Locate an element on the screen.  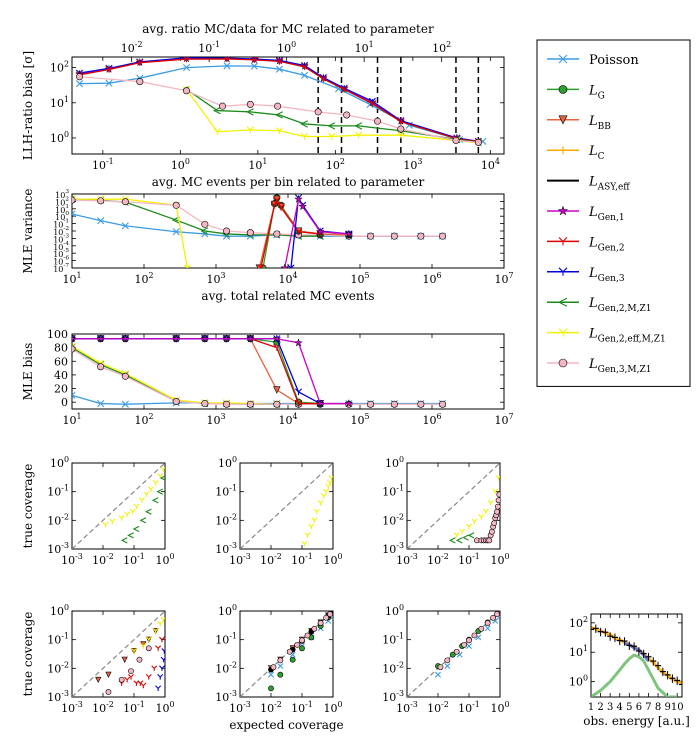
y-tick-label: 10³ is located at coordinates (62, 194).